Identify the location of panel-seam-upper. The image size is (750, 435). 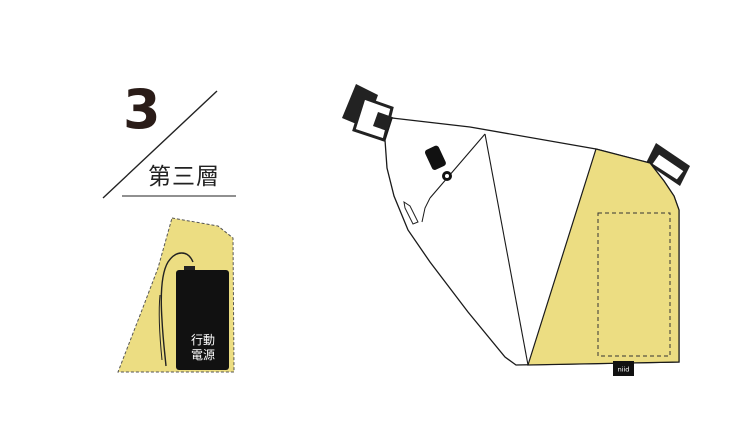
(457, 166).